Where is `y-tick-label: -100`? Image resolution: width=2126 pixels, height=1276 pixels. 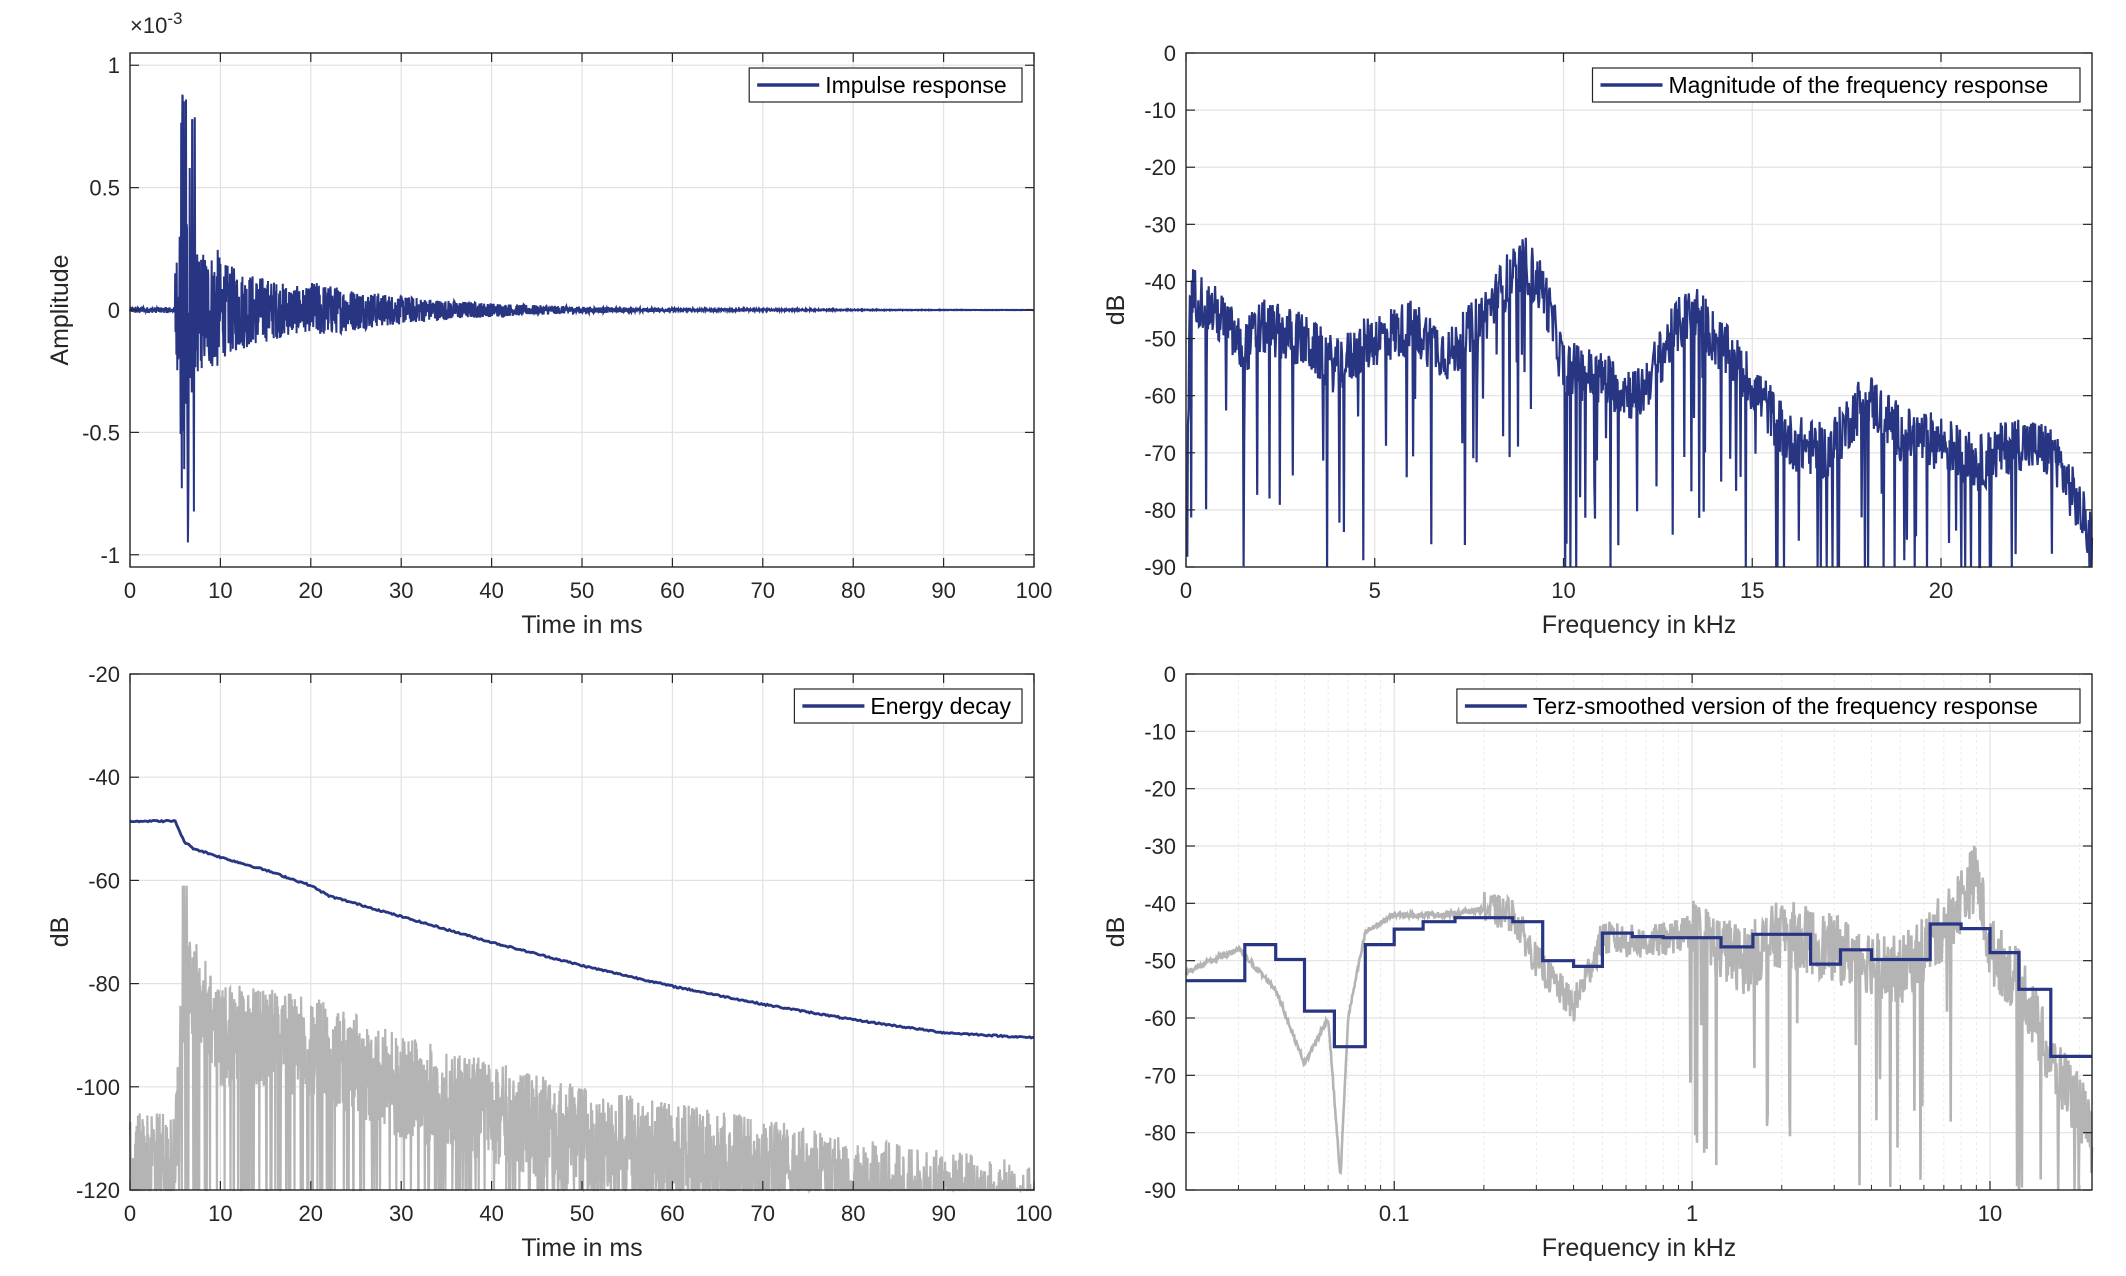
y-tick-label: -100 is located at coordinates (98, 1087).